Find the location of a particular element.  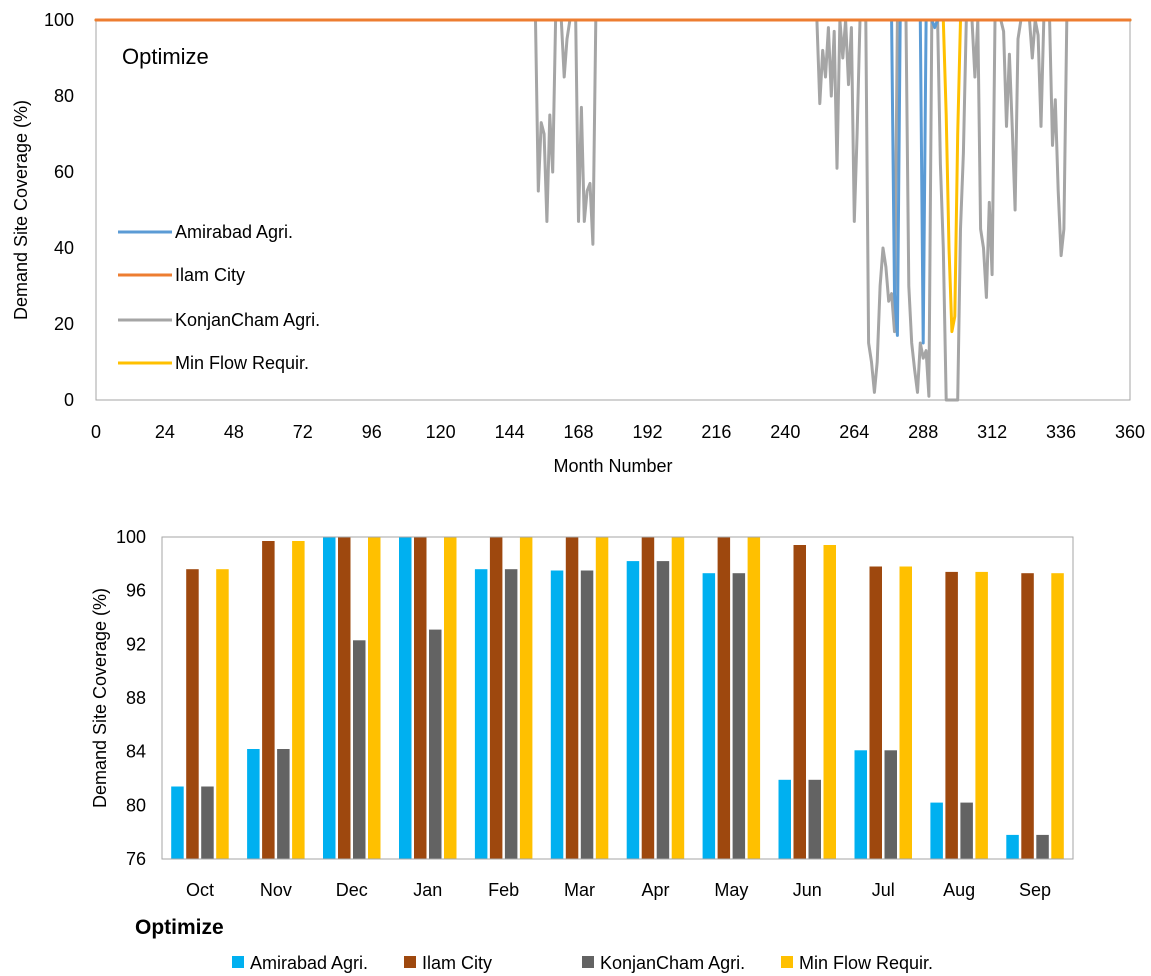

x-tick-label: 48 is located at coordinates (234, 432).